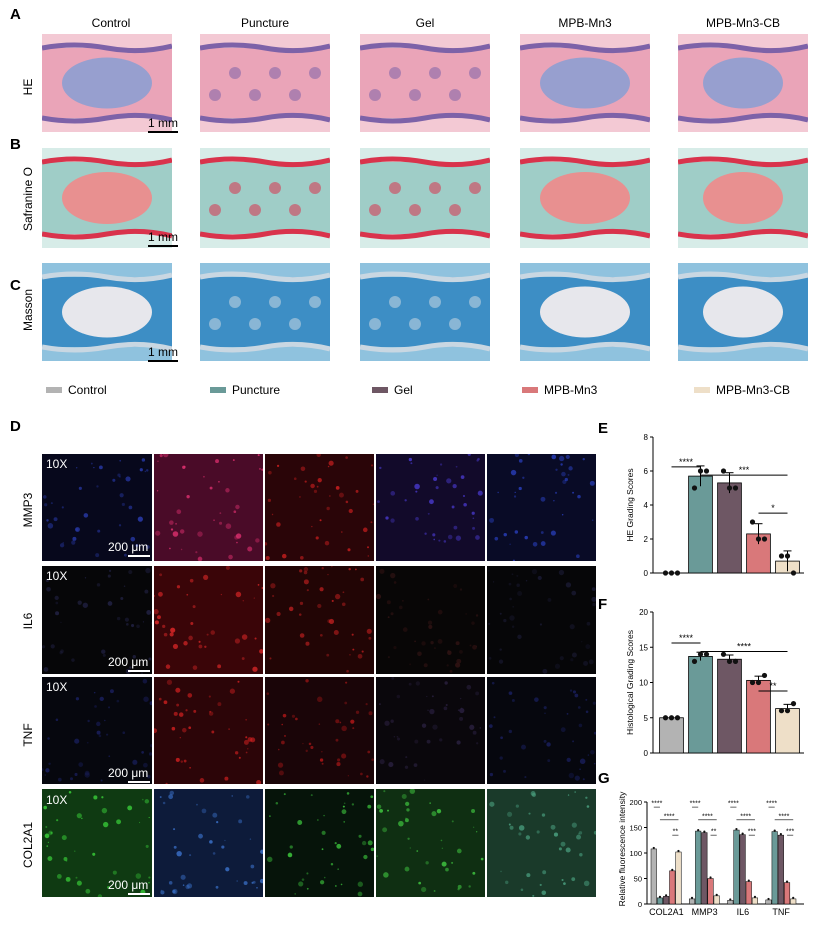  I want to click on histology-image-safranine-mpb-mn3, so click(585, 198).